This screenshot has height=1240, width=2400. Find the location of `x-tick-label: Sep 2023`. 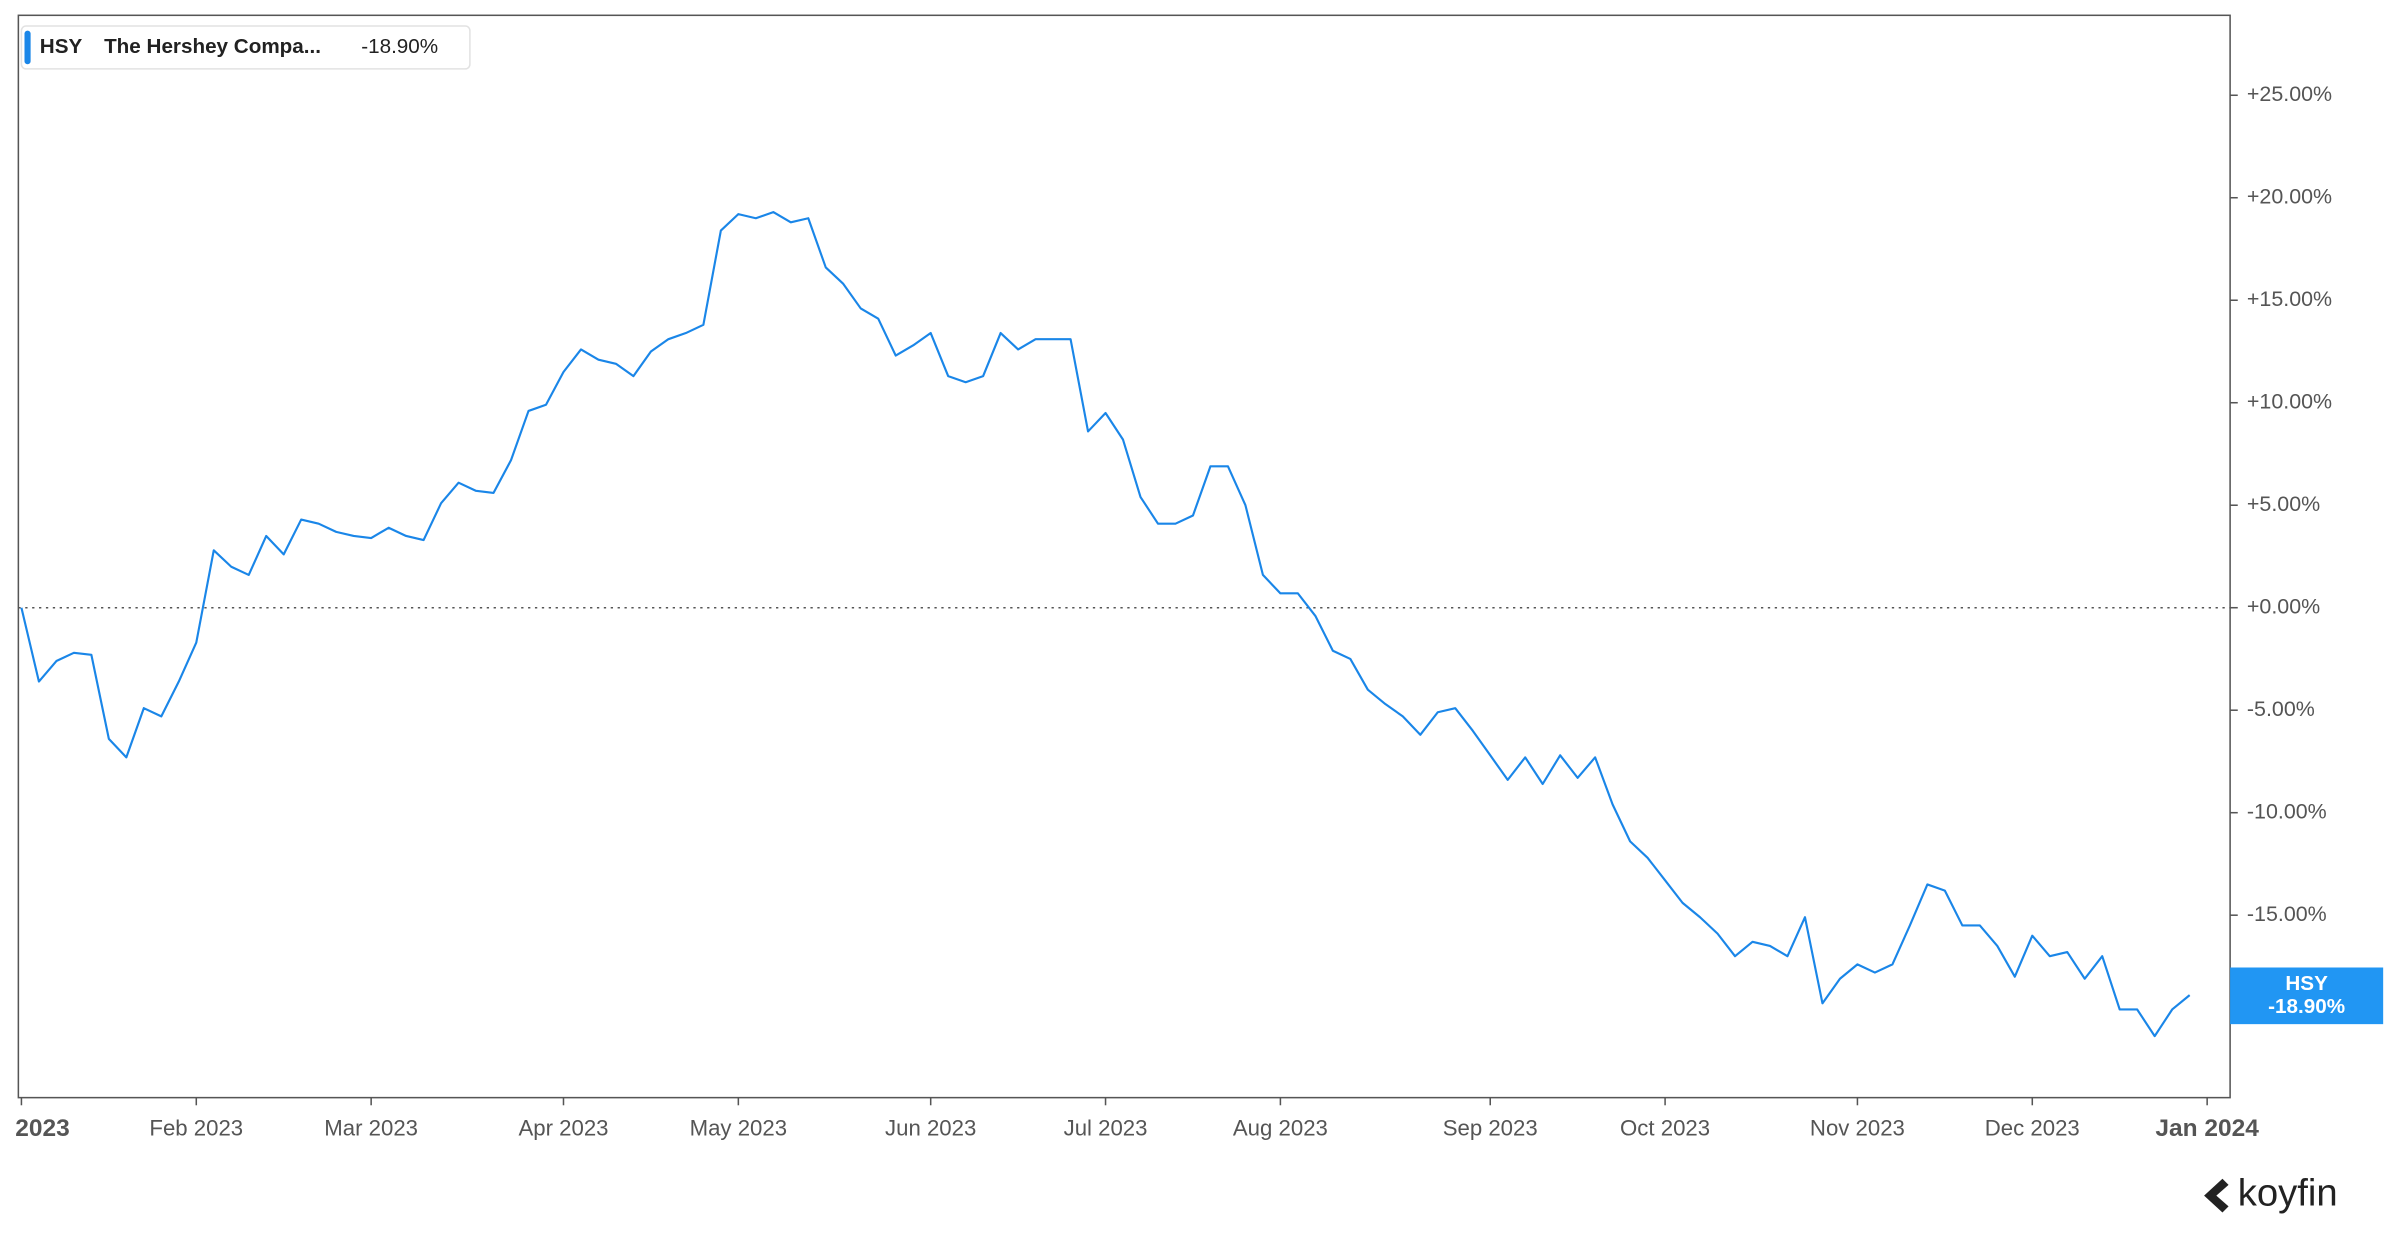

x-tick-label: Sep 2023 is located at coordinates (1490, 1128).